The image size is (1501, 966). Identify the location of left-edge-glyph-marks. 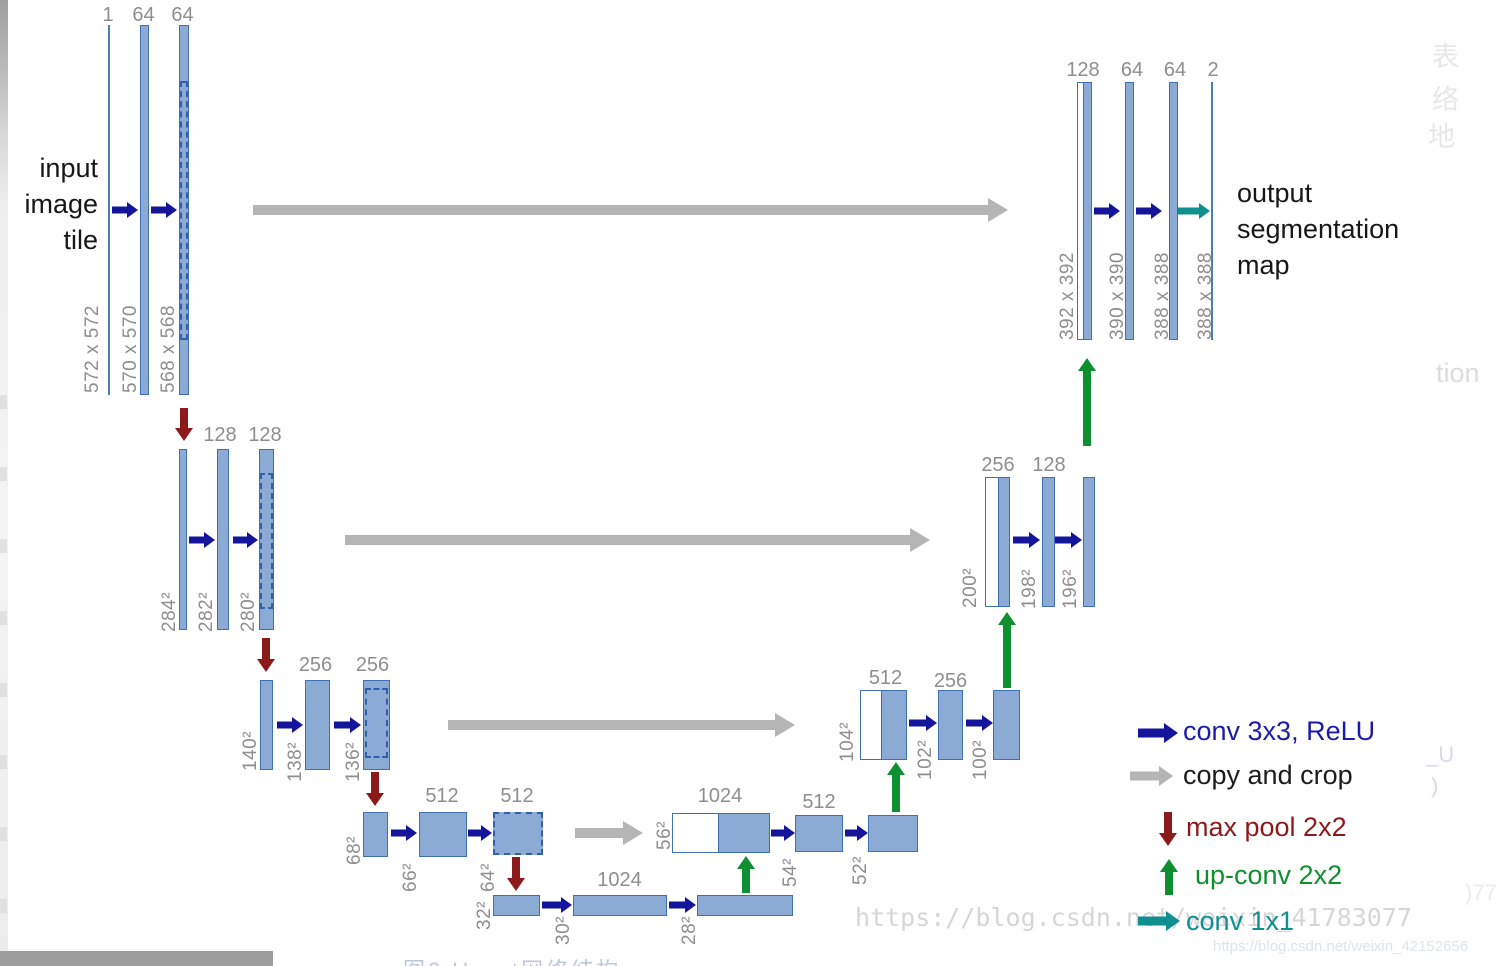
(3, 655).